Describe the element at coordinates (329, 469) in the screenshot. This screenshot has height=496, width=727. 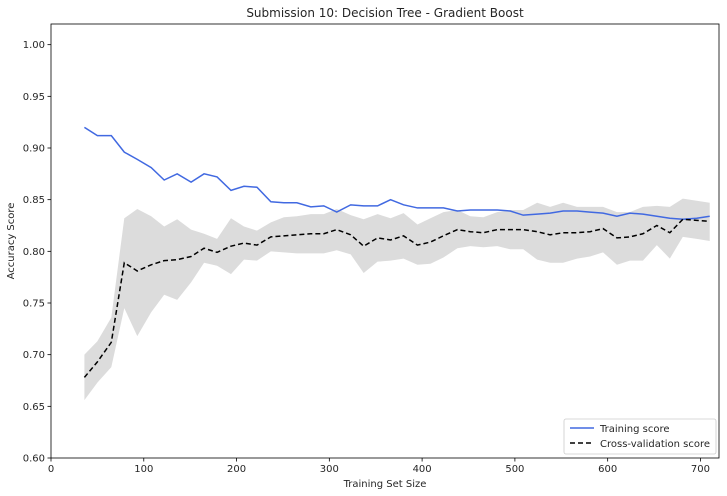
I see `x-tick-label: 300` at that location.